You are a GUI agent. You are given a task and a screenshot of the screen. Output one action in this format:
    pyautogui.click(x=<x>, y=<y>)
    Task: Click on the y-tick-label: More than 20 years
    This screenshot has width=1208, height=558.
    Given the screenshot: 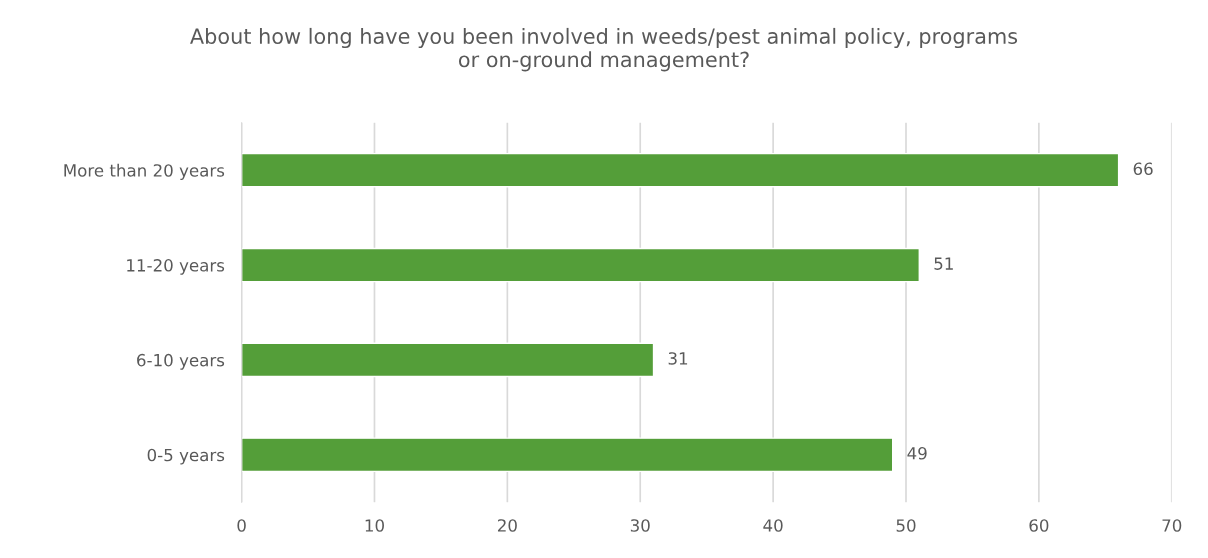 What is the action you would take?
    pyautogui.click(x=144, y=171)
    